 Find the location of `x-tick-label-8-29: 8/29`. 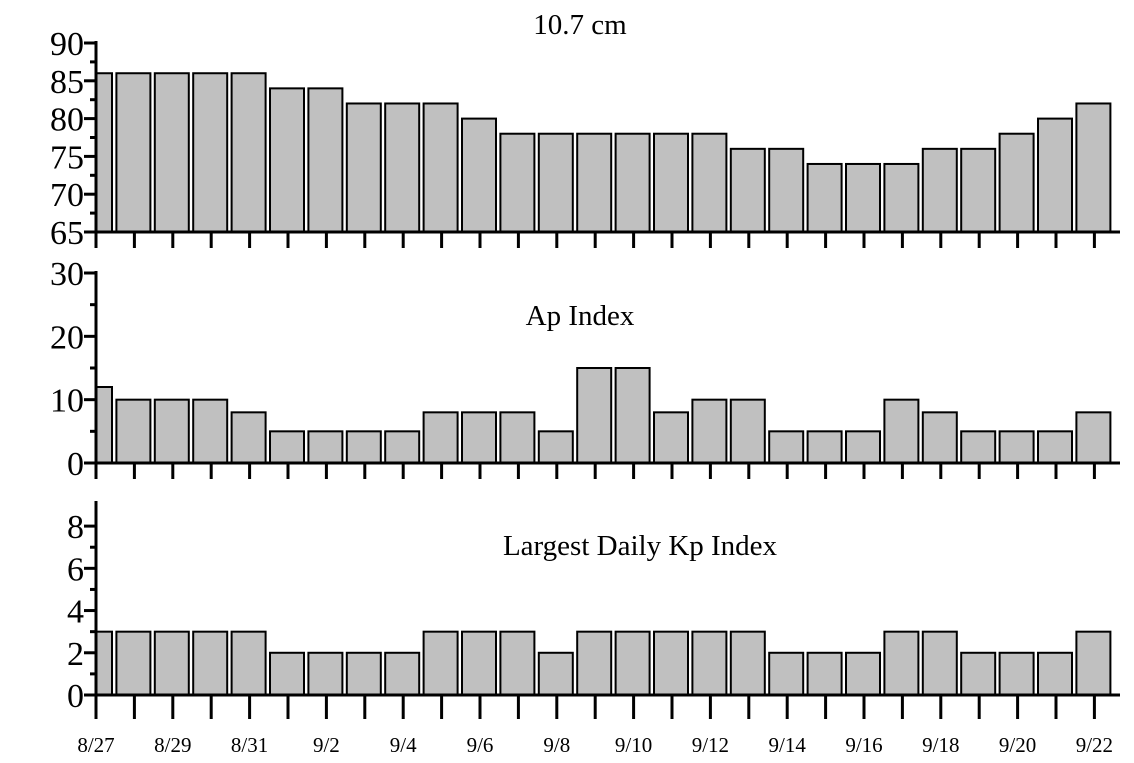

x-tick-label-8-29: 8/29 is located at coordinates (172, 745).